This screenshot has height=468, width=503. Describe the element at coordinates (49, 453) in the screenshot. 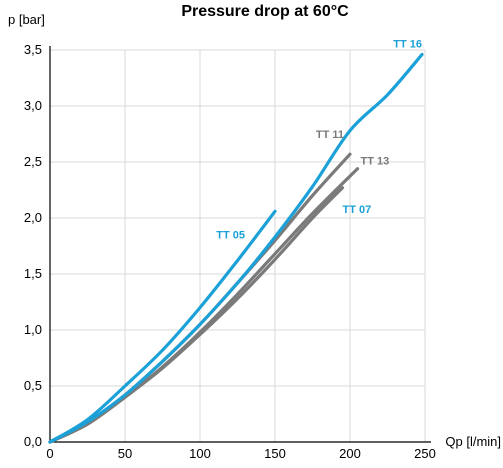

I see `x-tick-label: 0` at that location.